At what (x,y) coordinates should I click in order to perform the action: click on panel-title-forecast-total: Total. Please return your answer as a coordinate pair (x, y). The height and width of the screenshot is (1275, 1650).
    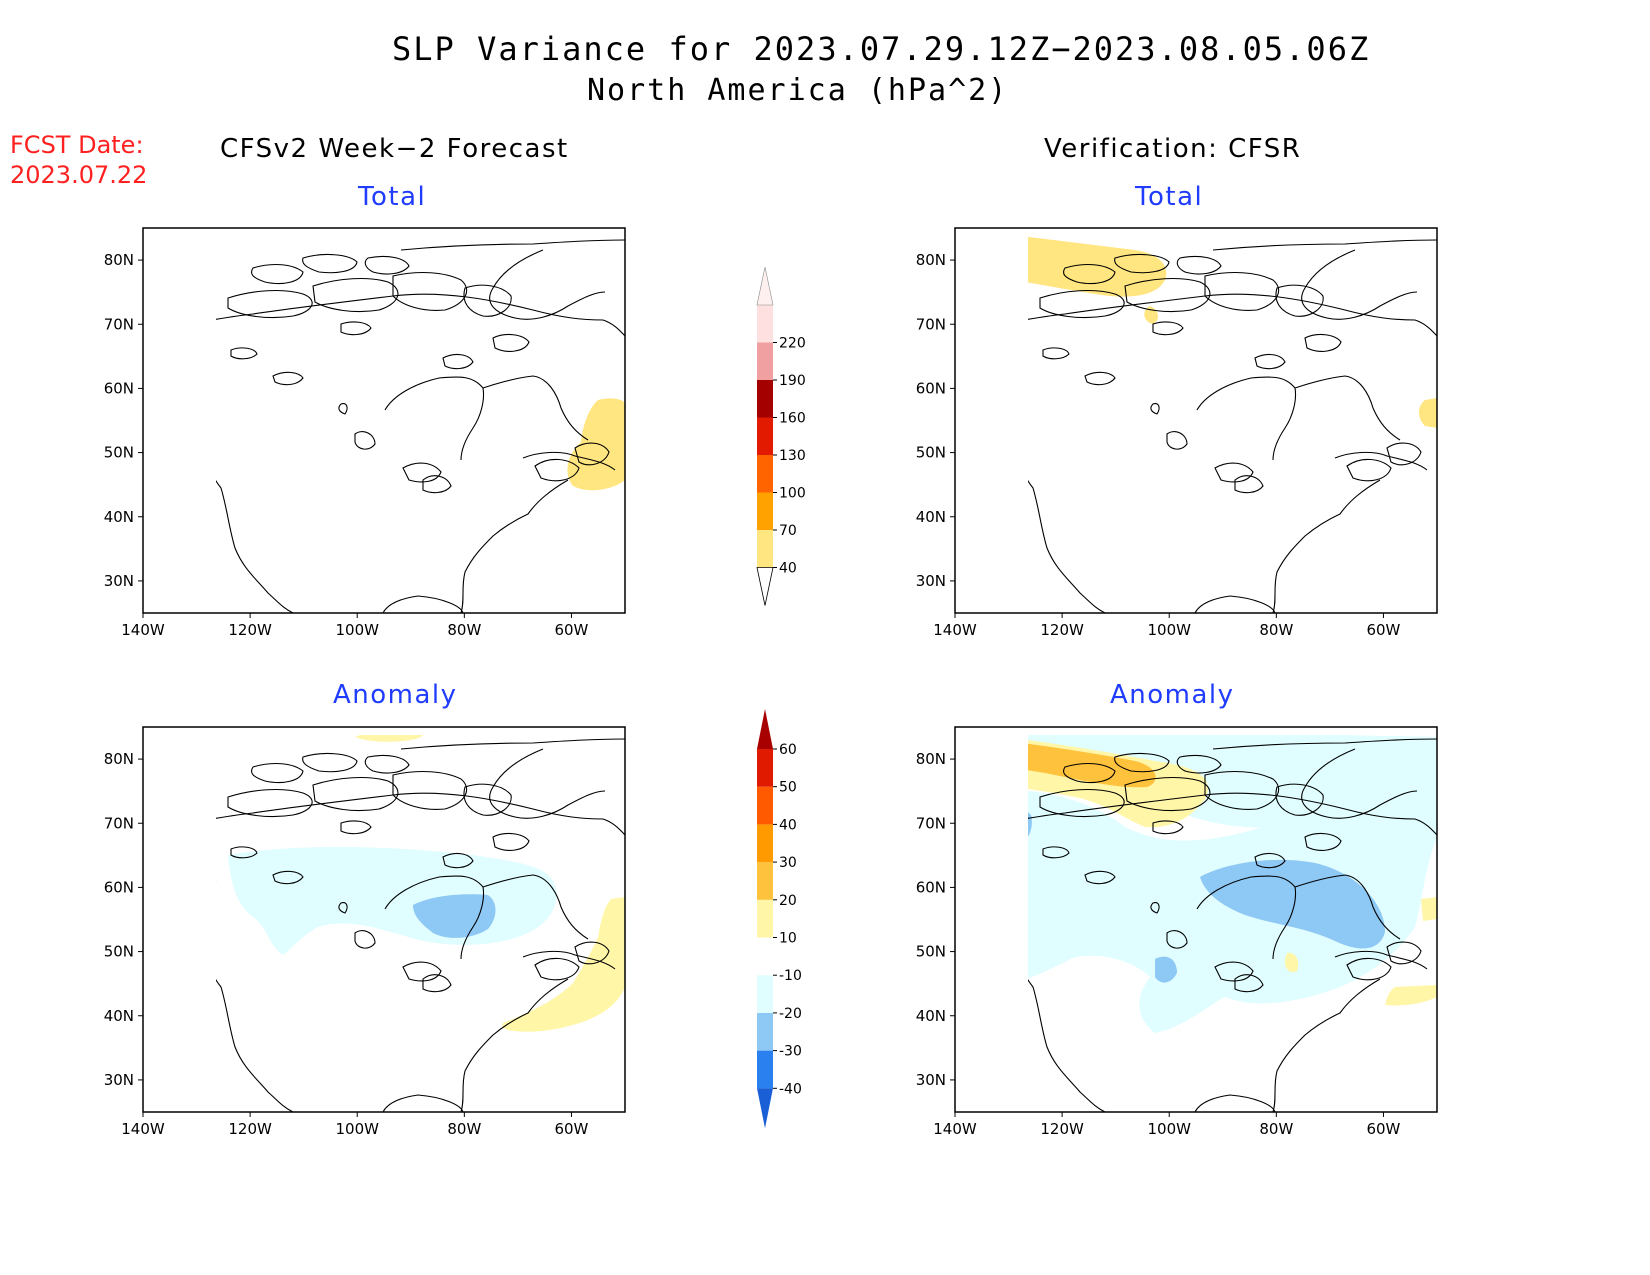
    Looking at the image, I should click on (392, 197).